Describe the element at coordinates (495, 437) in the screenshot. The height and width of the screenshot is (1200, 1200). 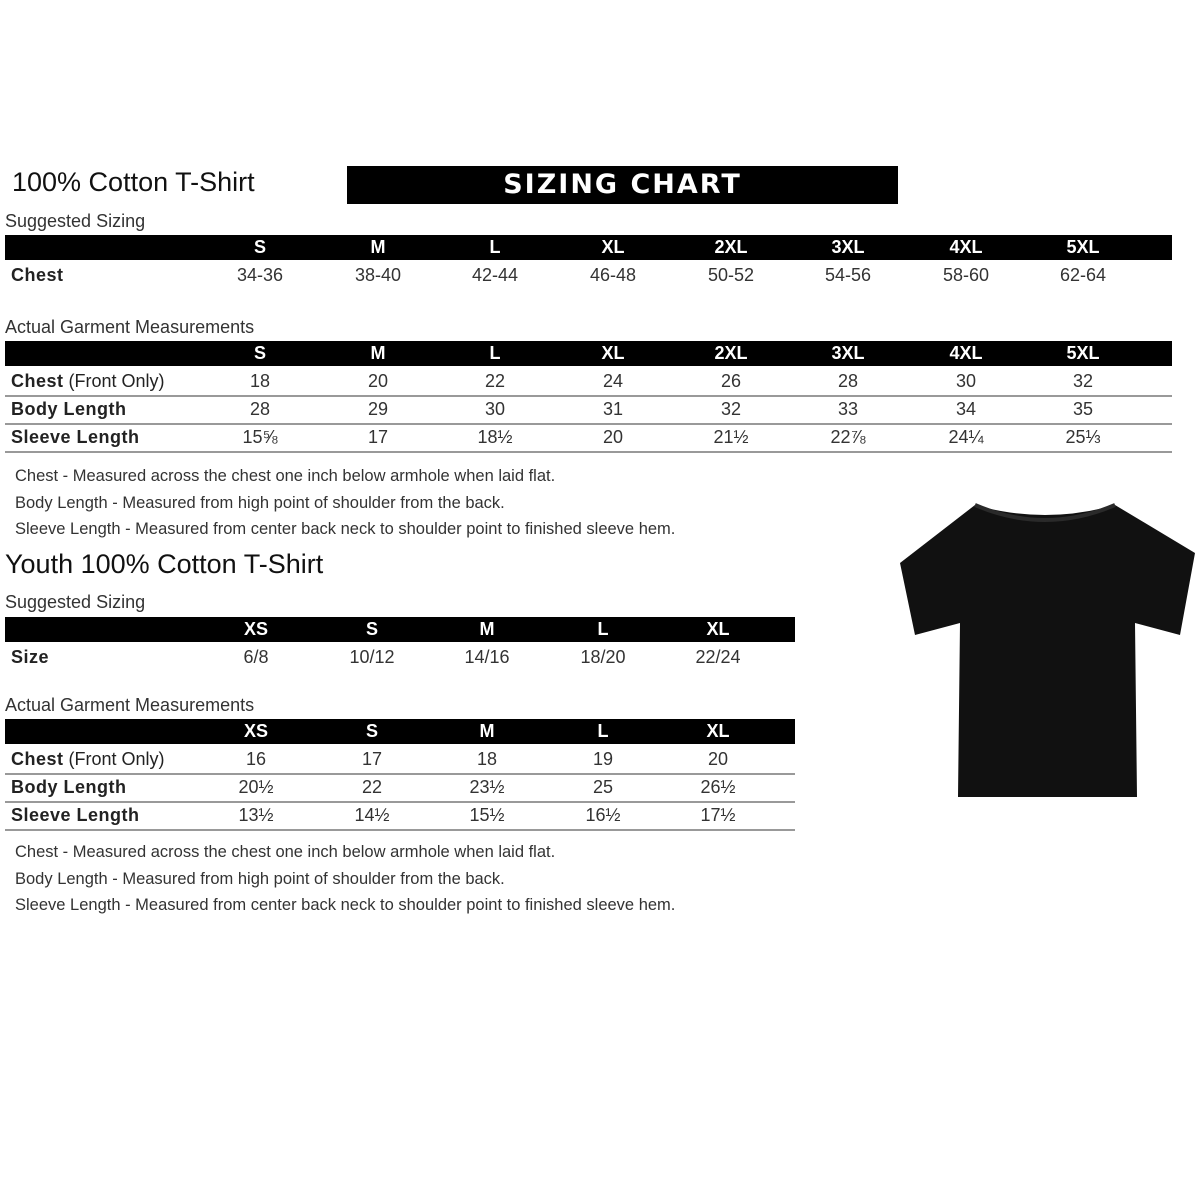
I see `table-cell: 18½` at that location.